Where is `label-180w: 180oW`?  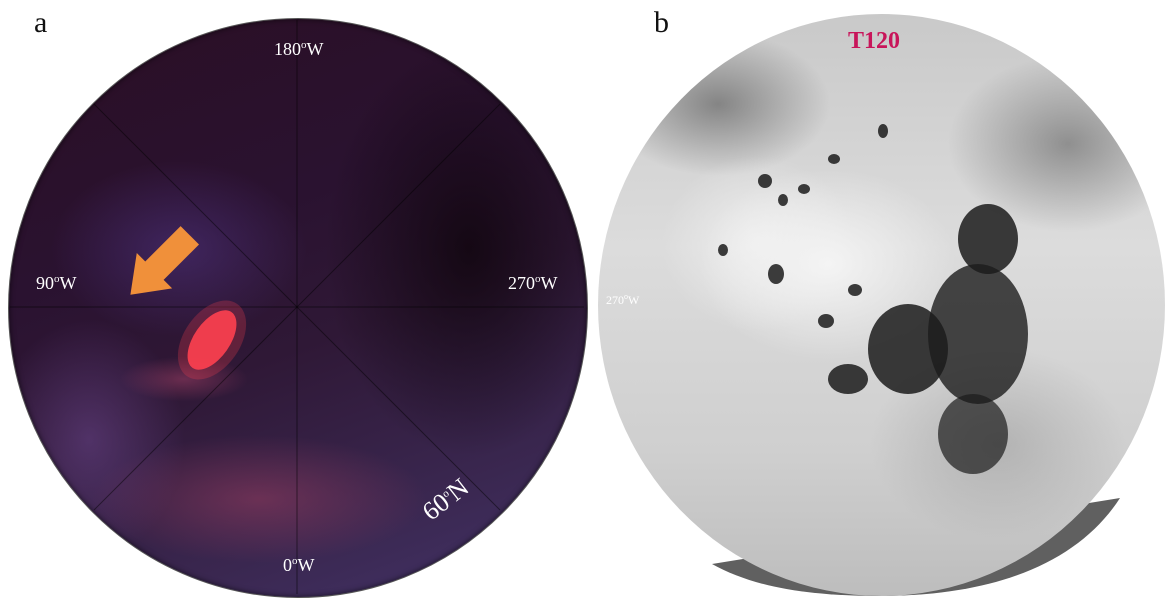 label-180w: 180oW is located at coordinates (299, 49).